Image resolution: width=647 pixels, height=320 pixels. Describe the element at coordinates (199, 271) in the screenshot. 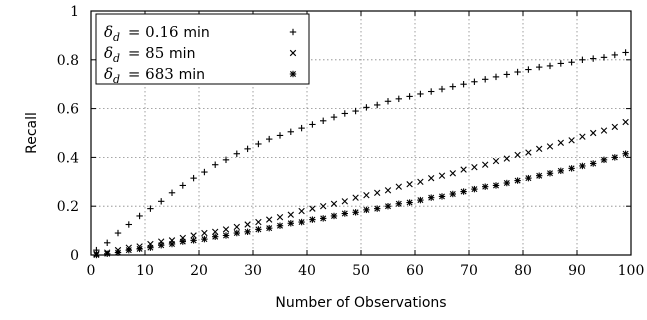

I see `x-tick-label: 20` at that location.